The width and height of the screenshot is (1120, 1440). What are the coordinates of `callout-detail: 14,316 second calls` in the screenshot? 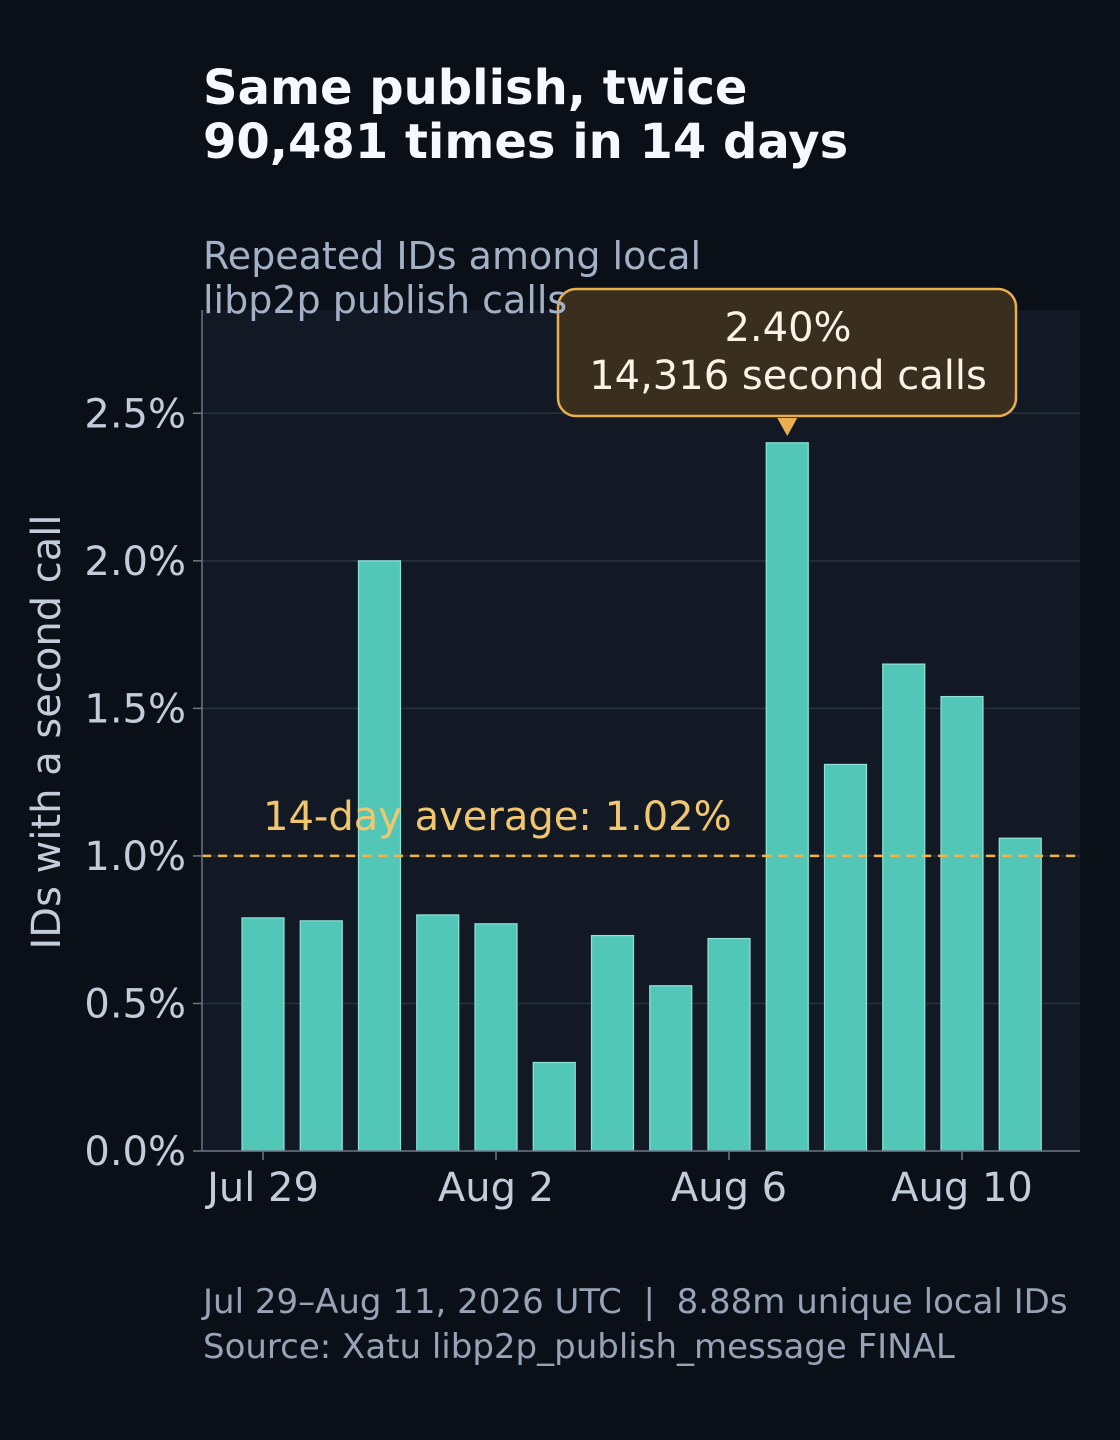 It's located at (788, 376).